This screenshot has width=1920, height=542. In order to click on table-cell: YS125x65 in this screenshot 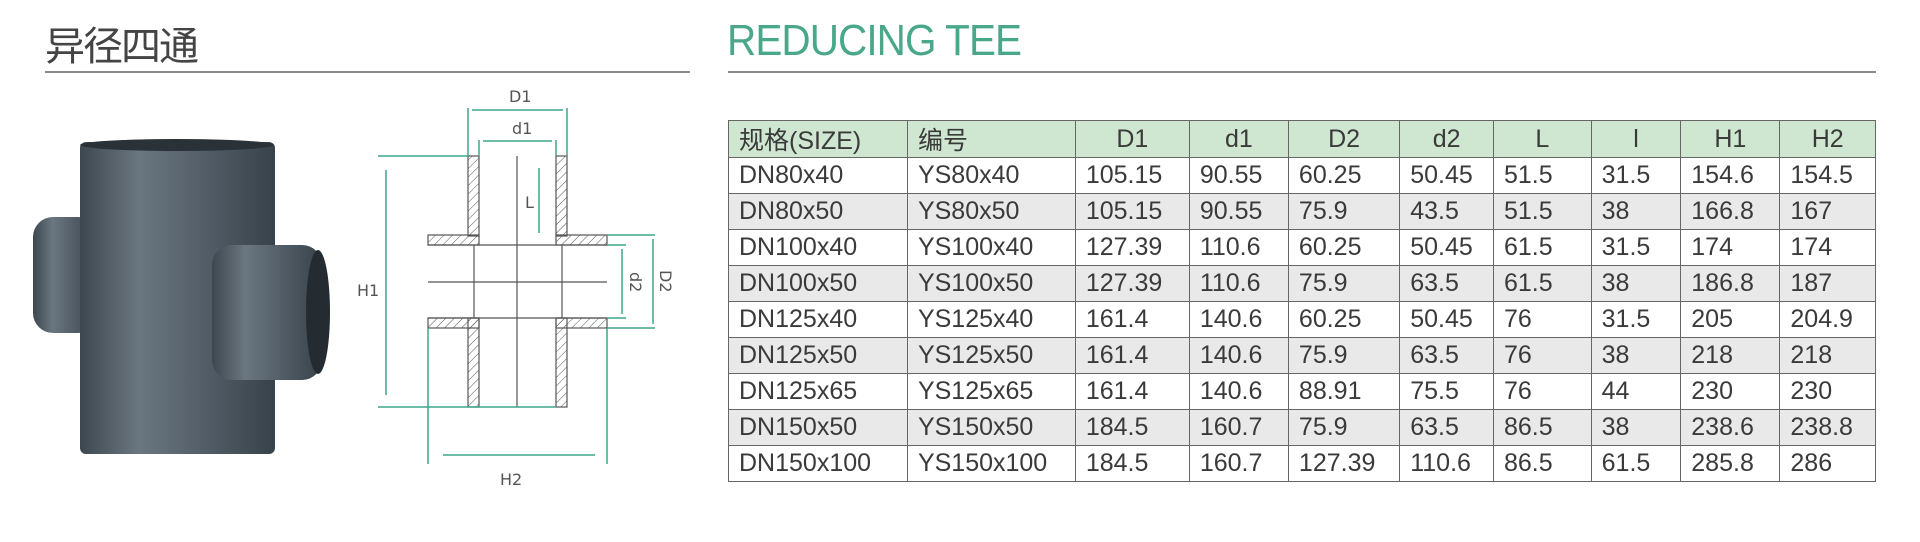, I will do `click(991, 391)`.